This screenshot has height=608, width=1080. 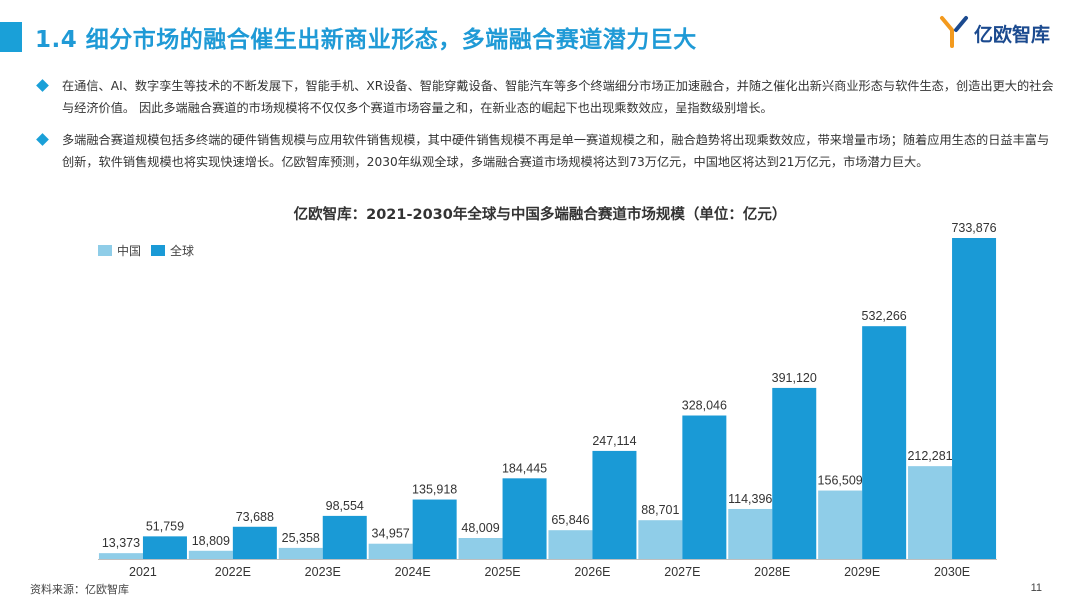 I want to click on data-label-china: 65,846, so click(x=570, y=520).